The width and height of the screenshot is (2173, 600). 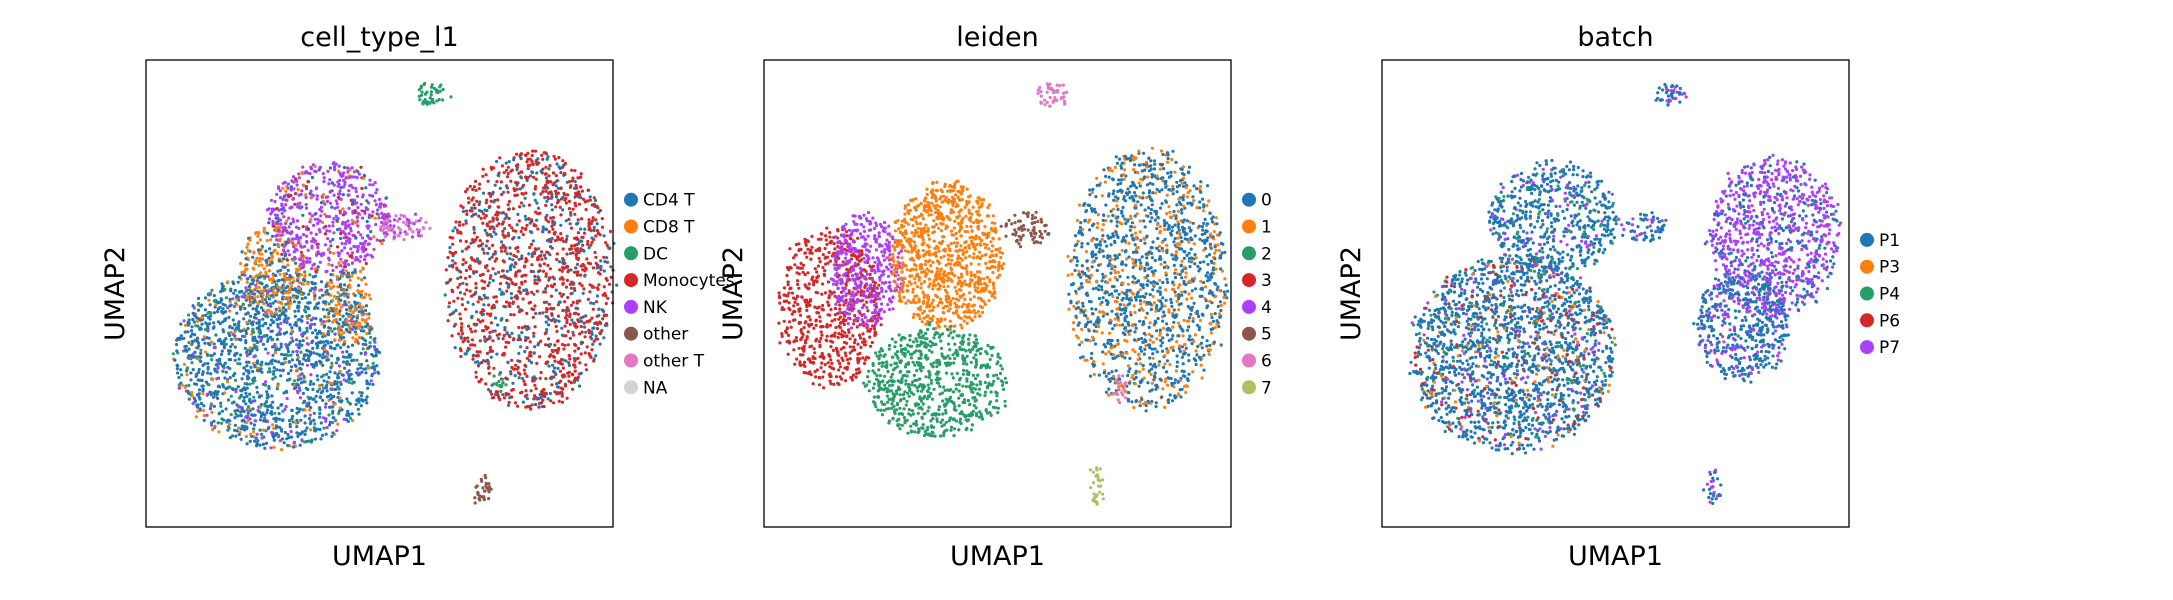 I want to click on legend-item: DC, so click(x=646, y=254).